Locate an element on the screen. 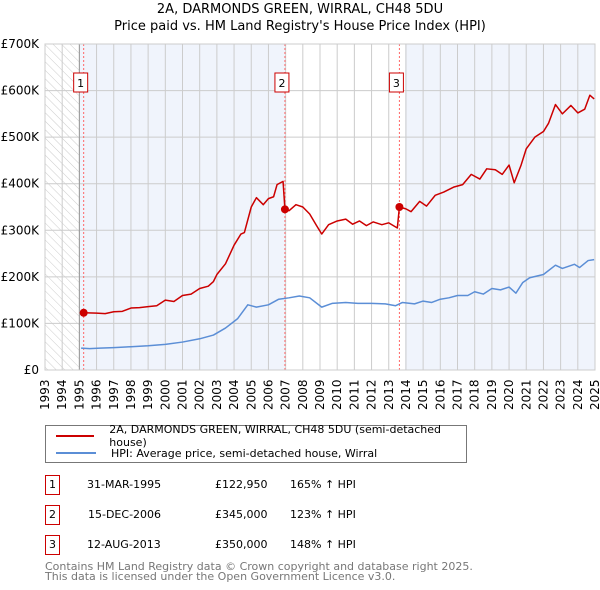 This screenshot has width=600, height=590. x-tick-label: 1997 is located at coordinates (114, 394).